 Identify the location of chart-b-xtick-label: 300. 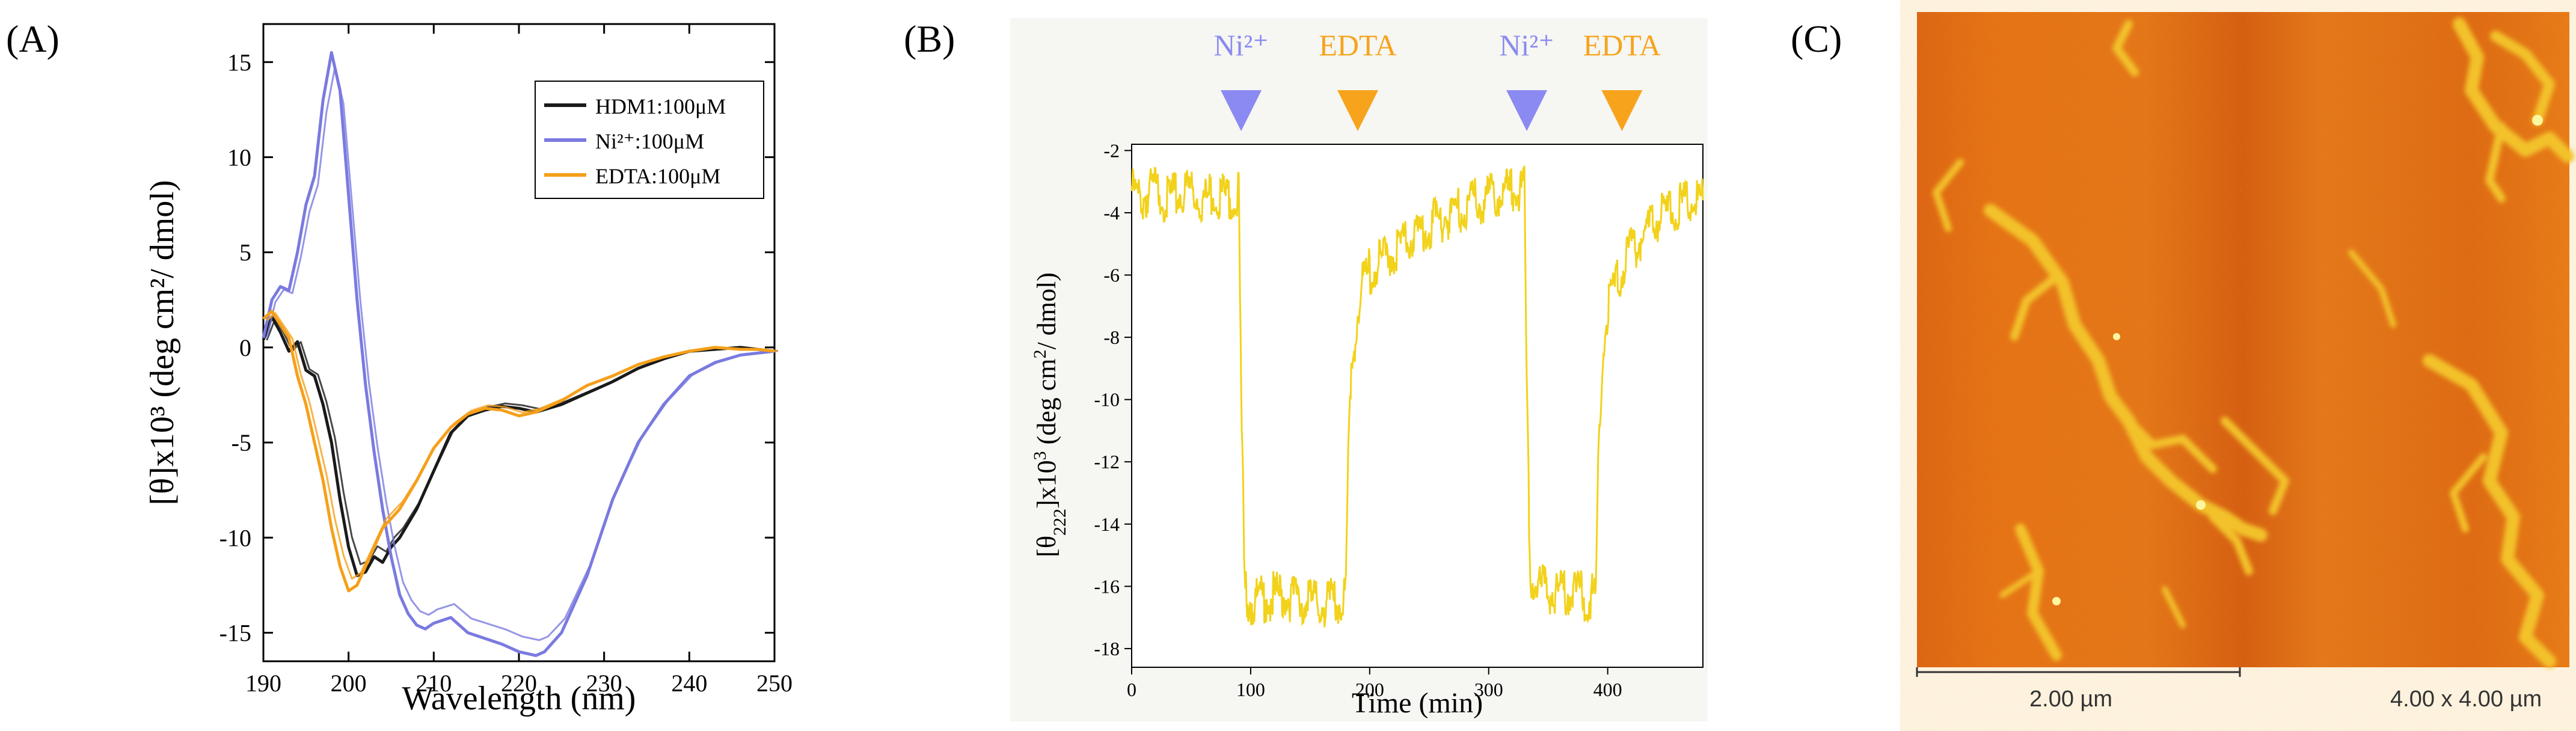
(1488, 689).